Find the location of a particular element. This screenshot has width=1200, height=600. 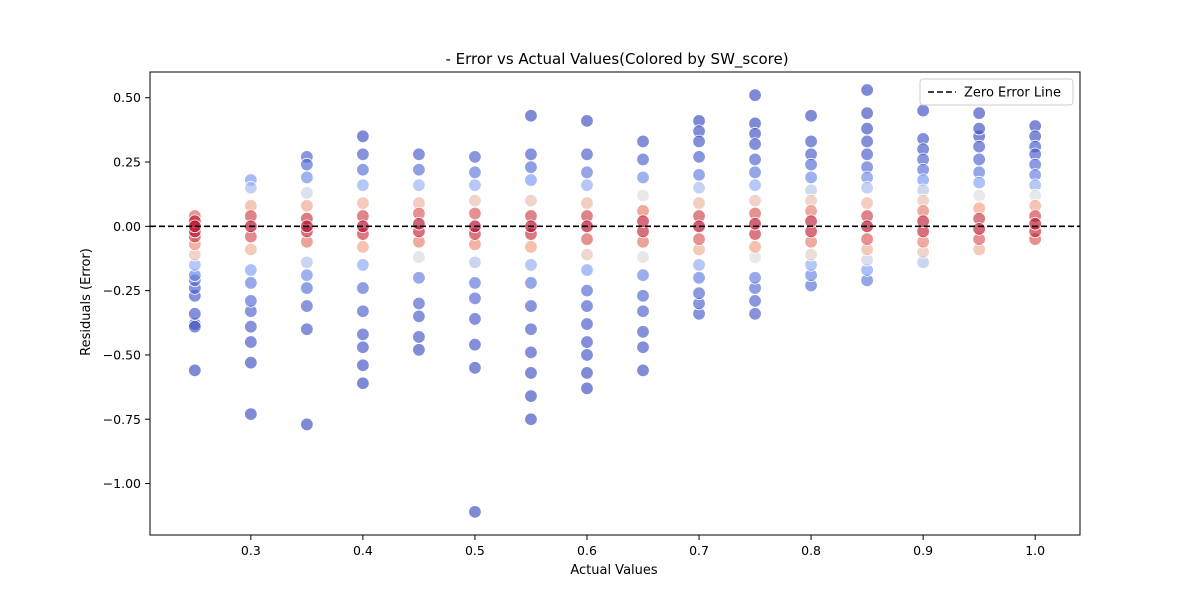

legend: Zero Error Line is located at coordinates (996, 92).